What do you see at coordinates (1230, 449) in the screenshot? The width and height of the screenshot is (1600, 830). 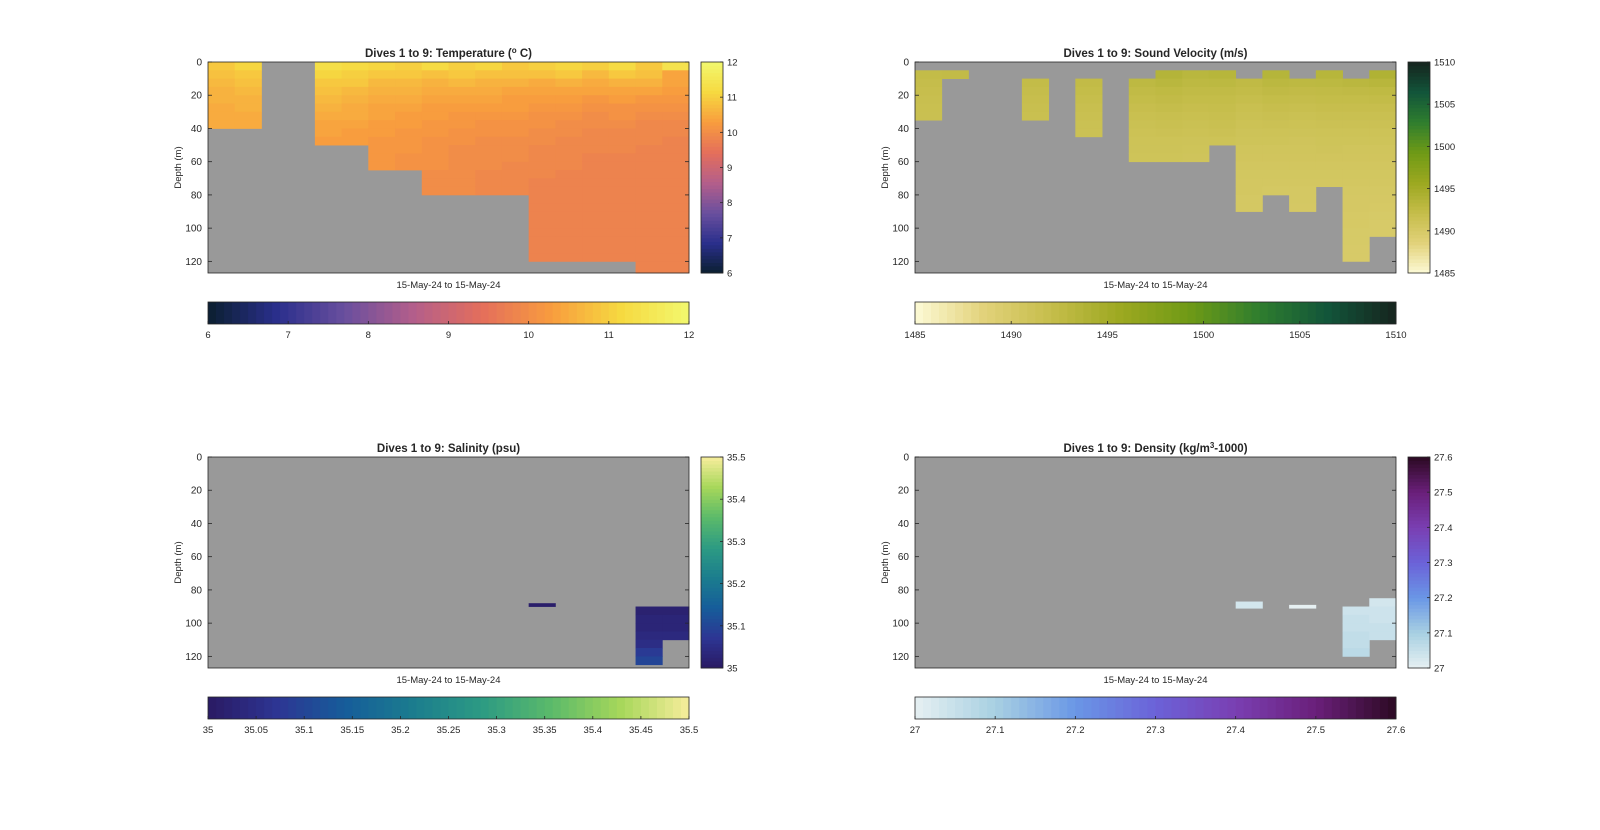 I see `chart-title-suffix: -1000)` at bounding box center [1230, 449].